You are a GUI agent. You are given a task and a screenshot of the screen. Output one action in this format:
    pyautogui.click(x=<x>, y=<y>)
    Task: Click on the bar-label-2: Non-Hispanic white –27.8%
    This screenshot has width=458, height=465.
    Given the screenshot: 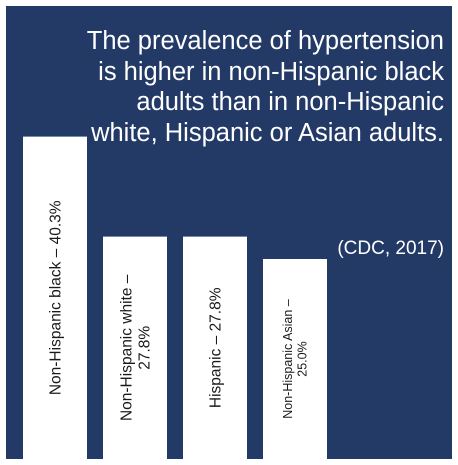 What is the action you would take?
    pyautogui.click(x=136, y=347)
    